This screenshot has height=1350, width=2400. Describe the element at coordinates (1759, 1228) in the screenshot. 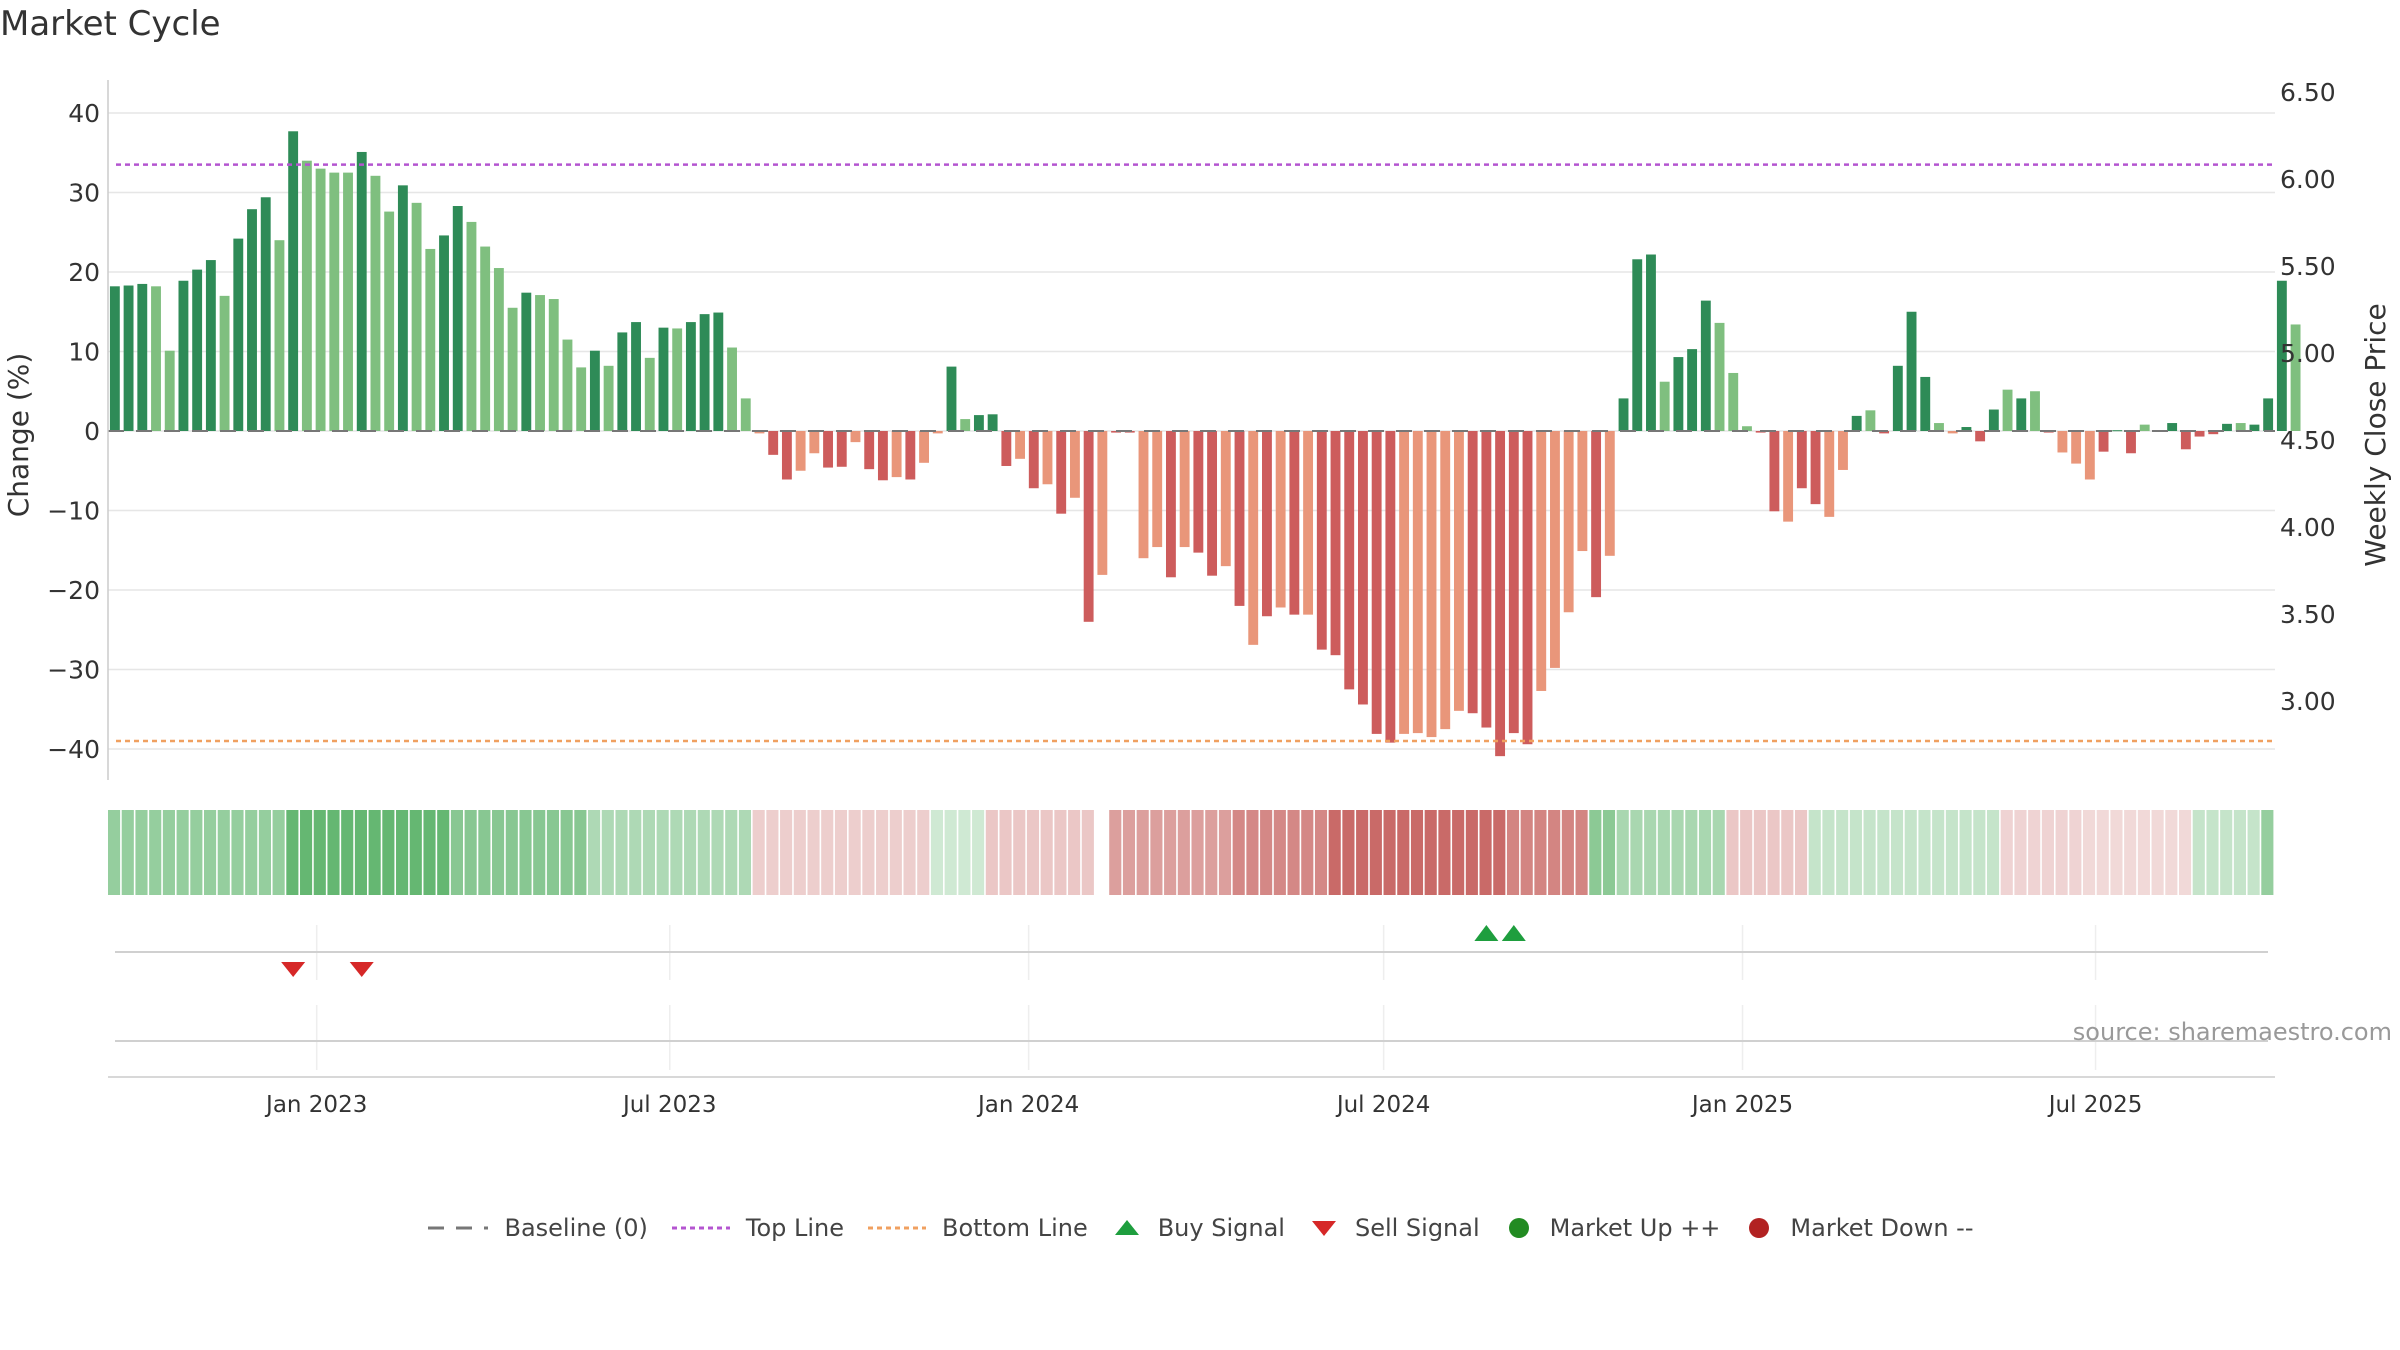

I see `dot-icon` at that location.